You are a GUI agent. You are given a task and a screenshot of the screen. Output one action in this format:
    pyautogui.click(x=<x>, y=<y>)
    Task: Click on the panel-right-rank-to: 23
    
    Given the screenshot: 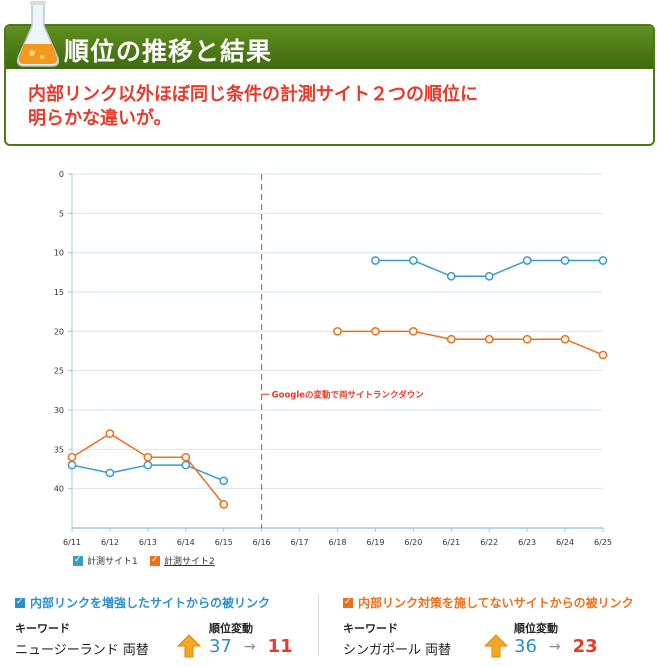 What is the action you would take?
    pyautogui.click(x=585, y=646)
    